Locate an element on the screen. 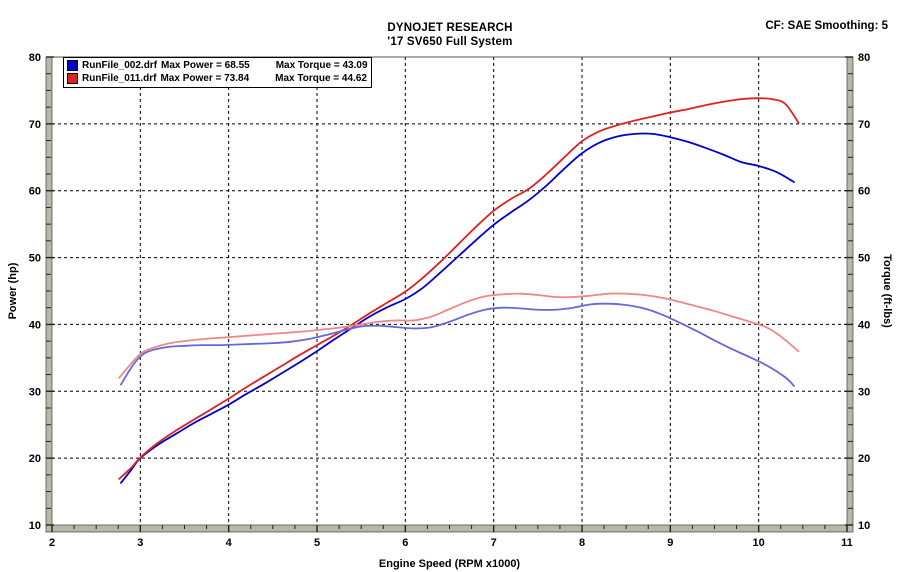 Image resolution: width=900 pixels, height=572 pixels. y-axis-title-left: Power (hp) is located at coordinates (13, 290).